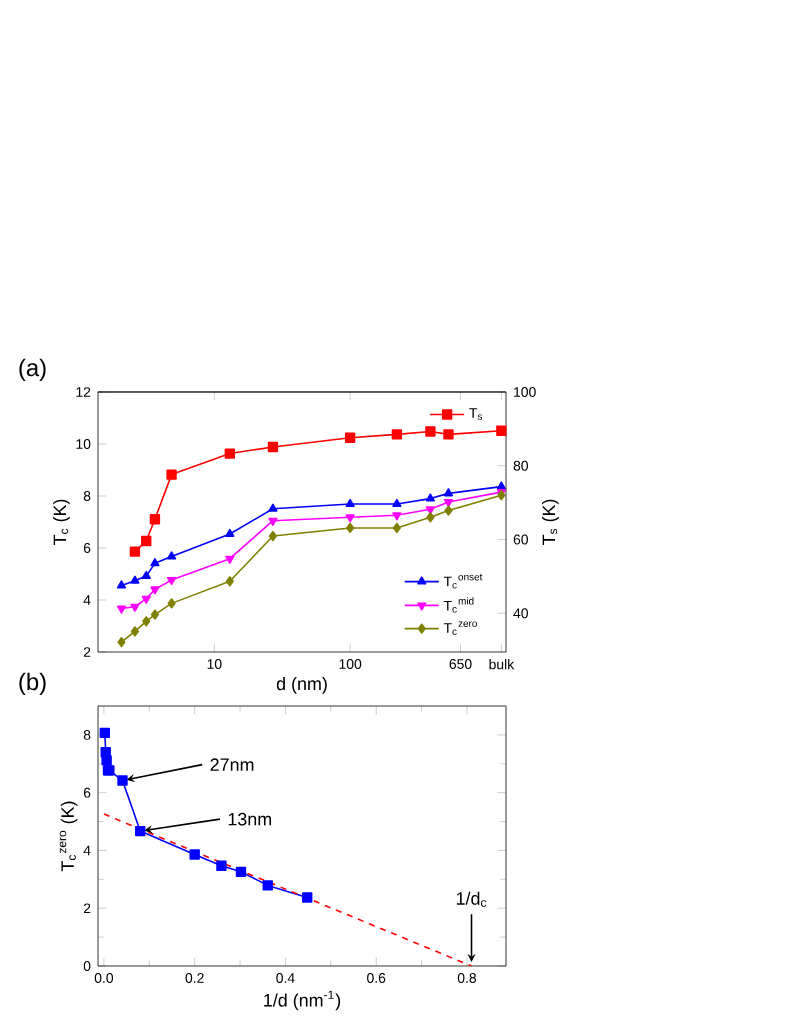  What do you see at coordinates (301, 685) in the screenshot?
I see `x-axis-title: d (nm)` at bounding box center [301, 685].